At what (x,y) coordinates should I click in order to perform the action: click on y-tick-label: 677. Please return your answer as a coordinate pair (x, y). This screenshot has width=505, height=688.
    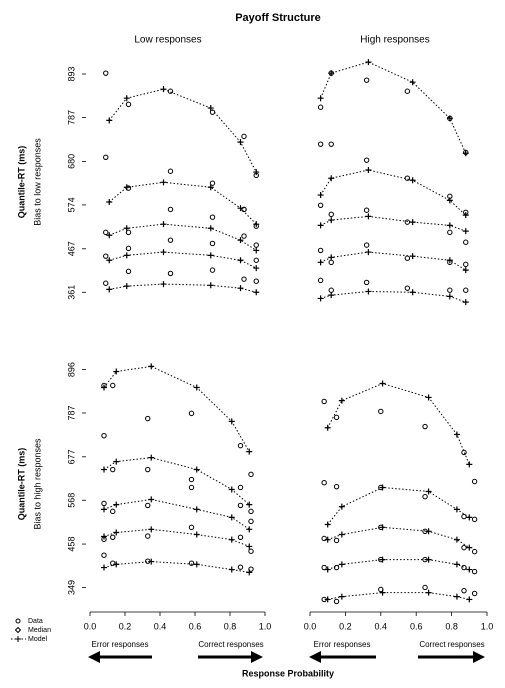
    Looking at the image, I should click on (71, 456).